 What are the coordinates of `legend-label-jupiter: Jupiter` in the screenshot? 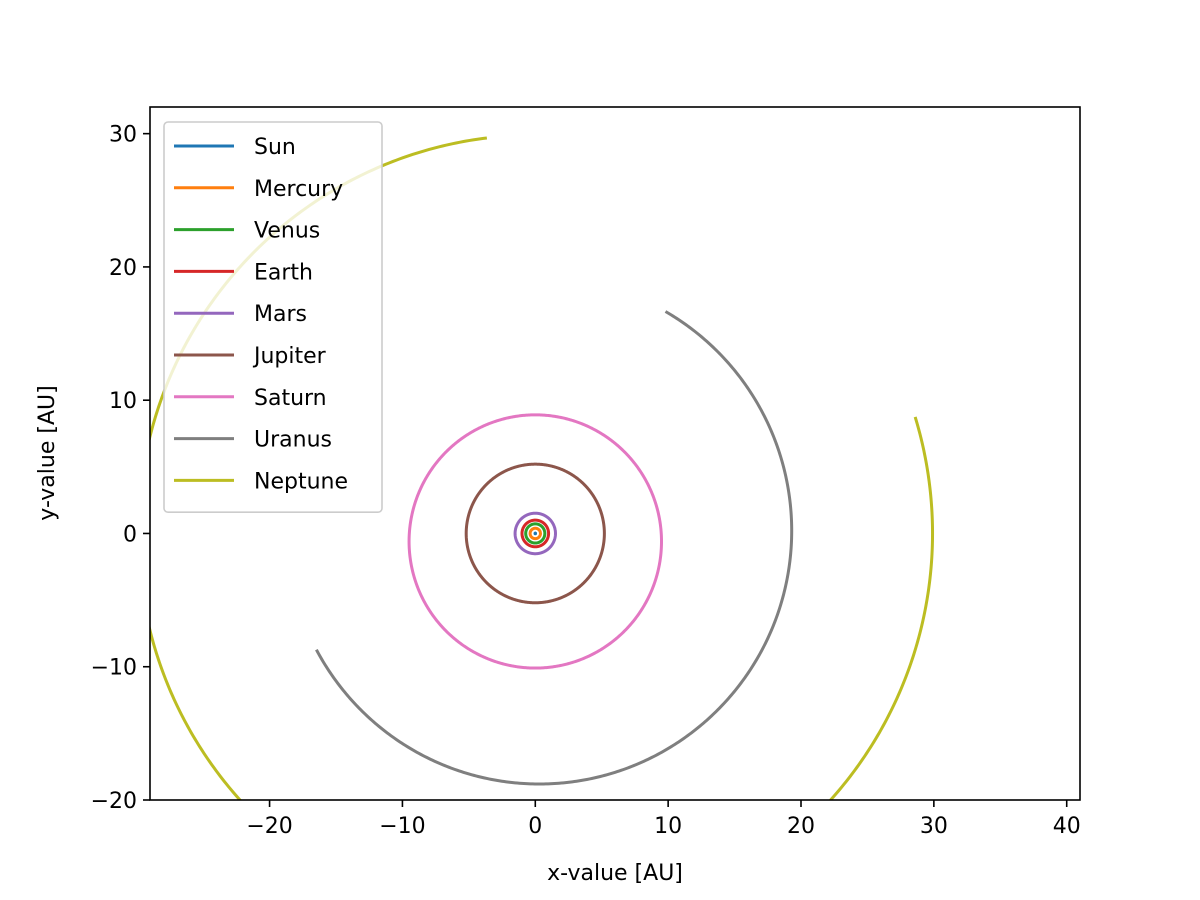 It's located at (289, 356).